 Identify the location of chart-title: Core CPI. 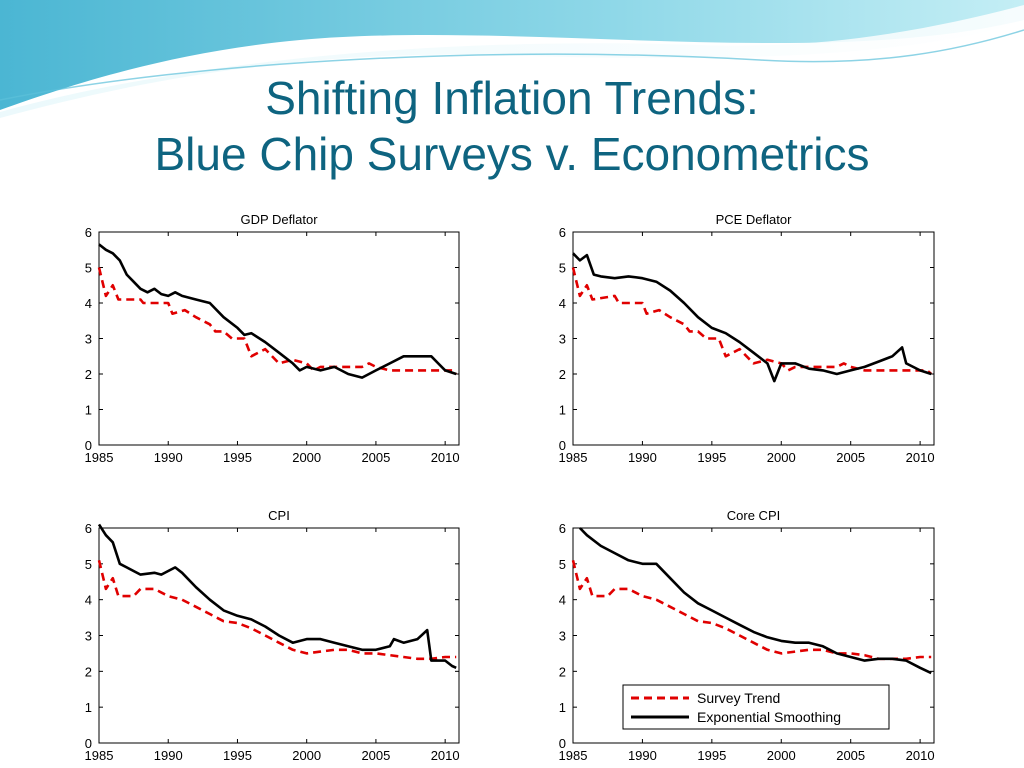
(753, 515).